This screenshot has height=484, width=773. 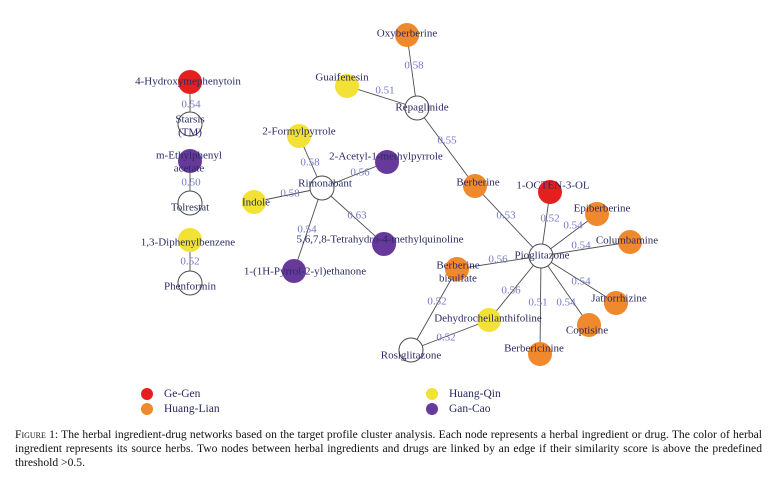 I want to click on node-label: 5,6,7,8-Tetrahydro-4-methylquinoline, so click(x=380, y=240).